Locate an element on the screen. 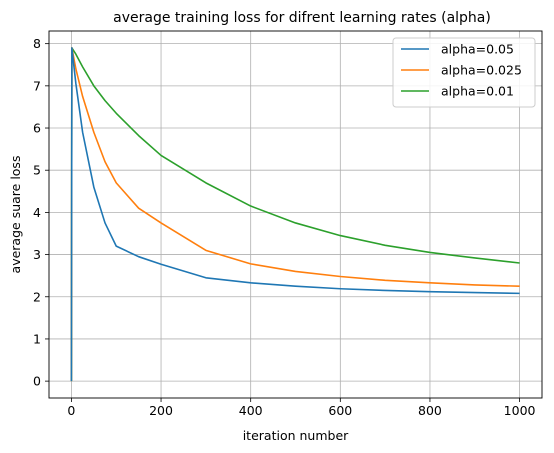 This screenshot has width=554, height=453. y-tick-label: 7 is located at coordinates (37, 85).